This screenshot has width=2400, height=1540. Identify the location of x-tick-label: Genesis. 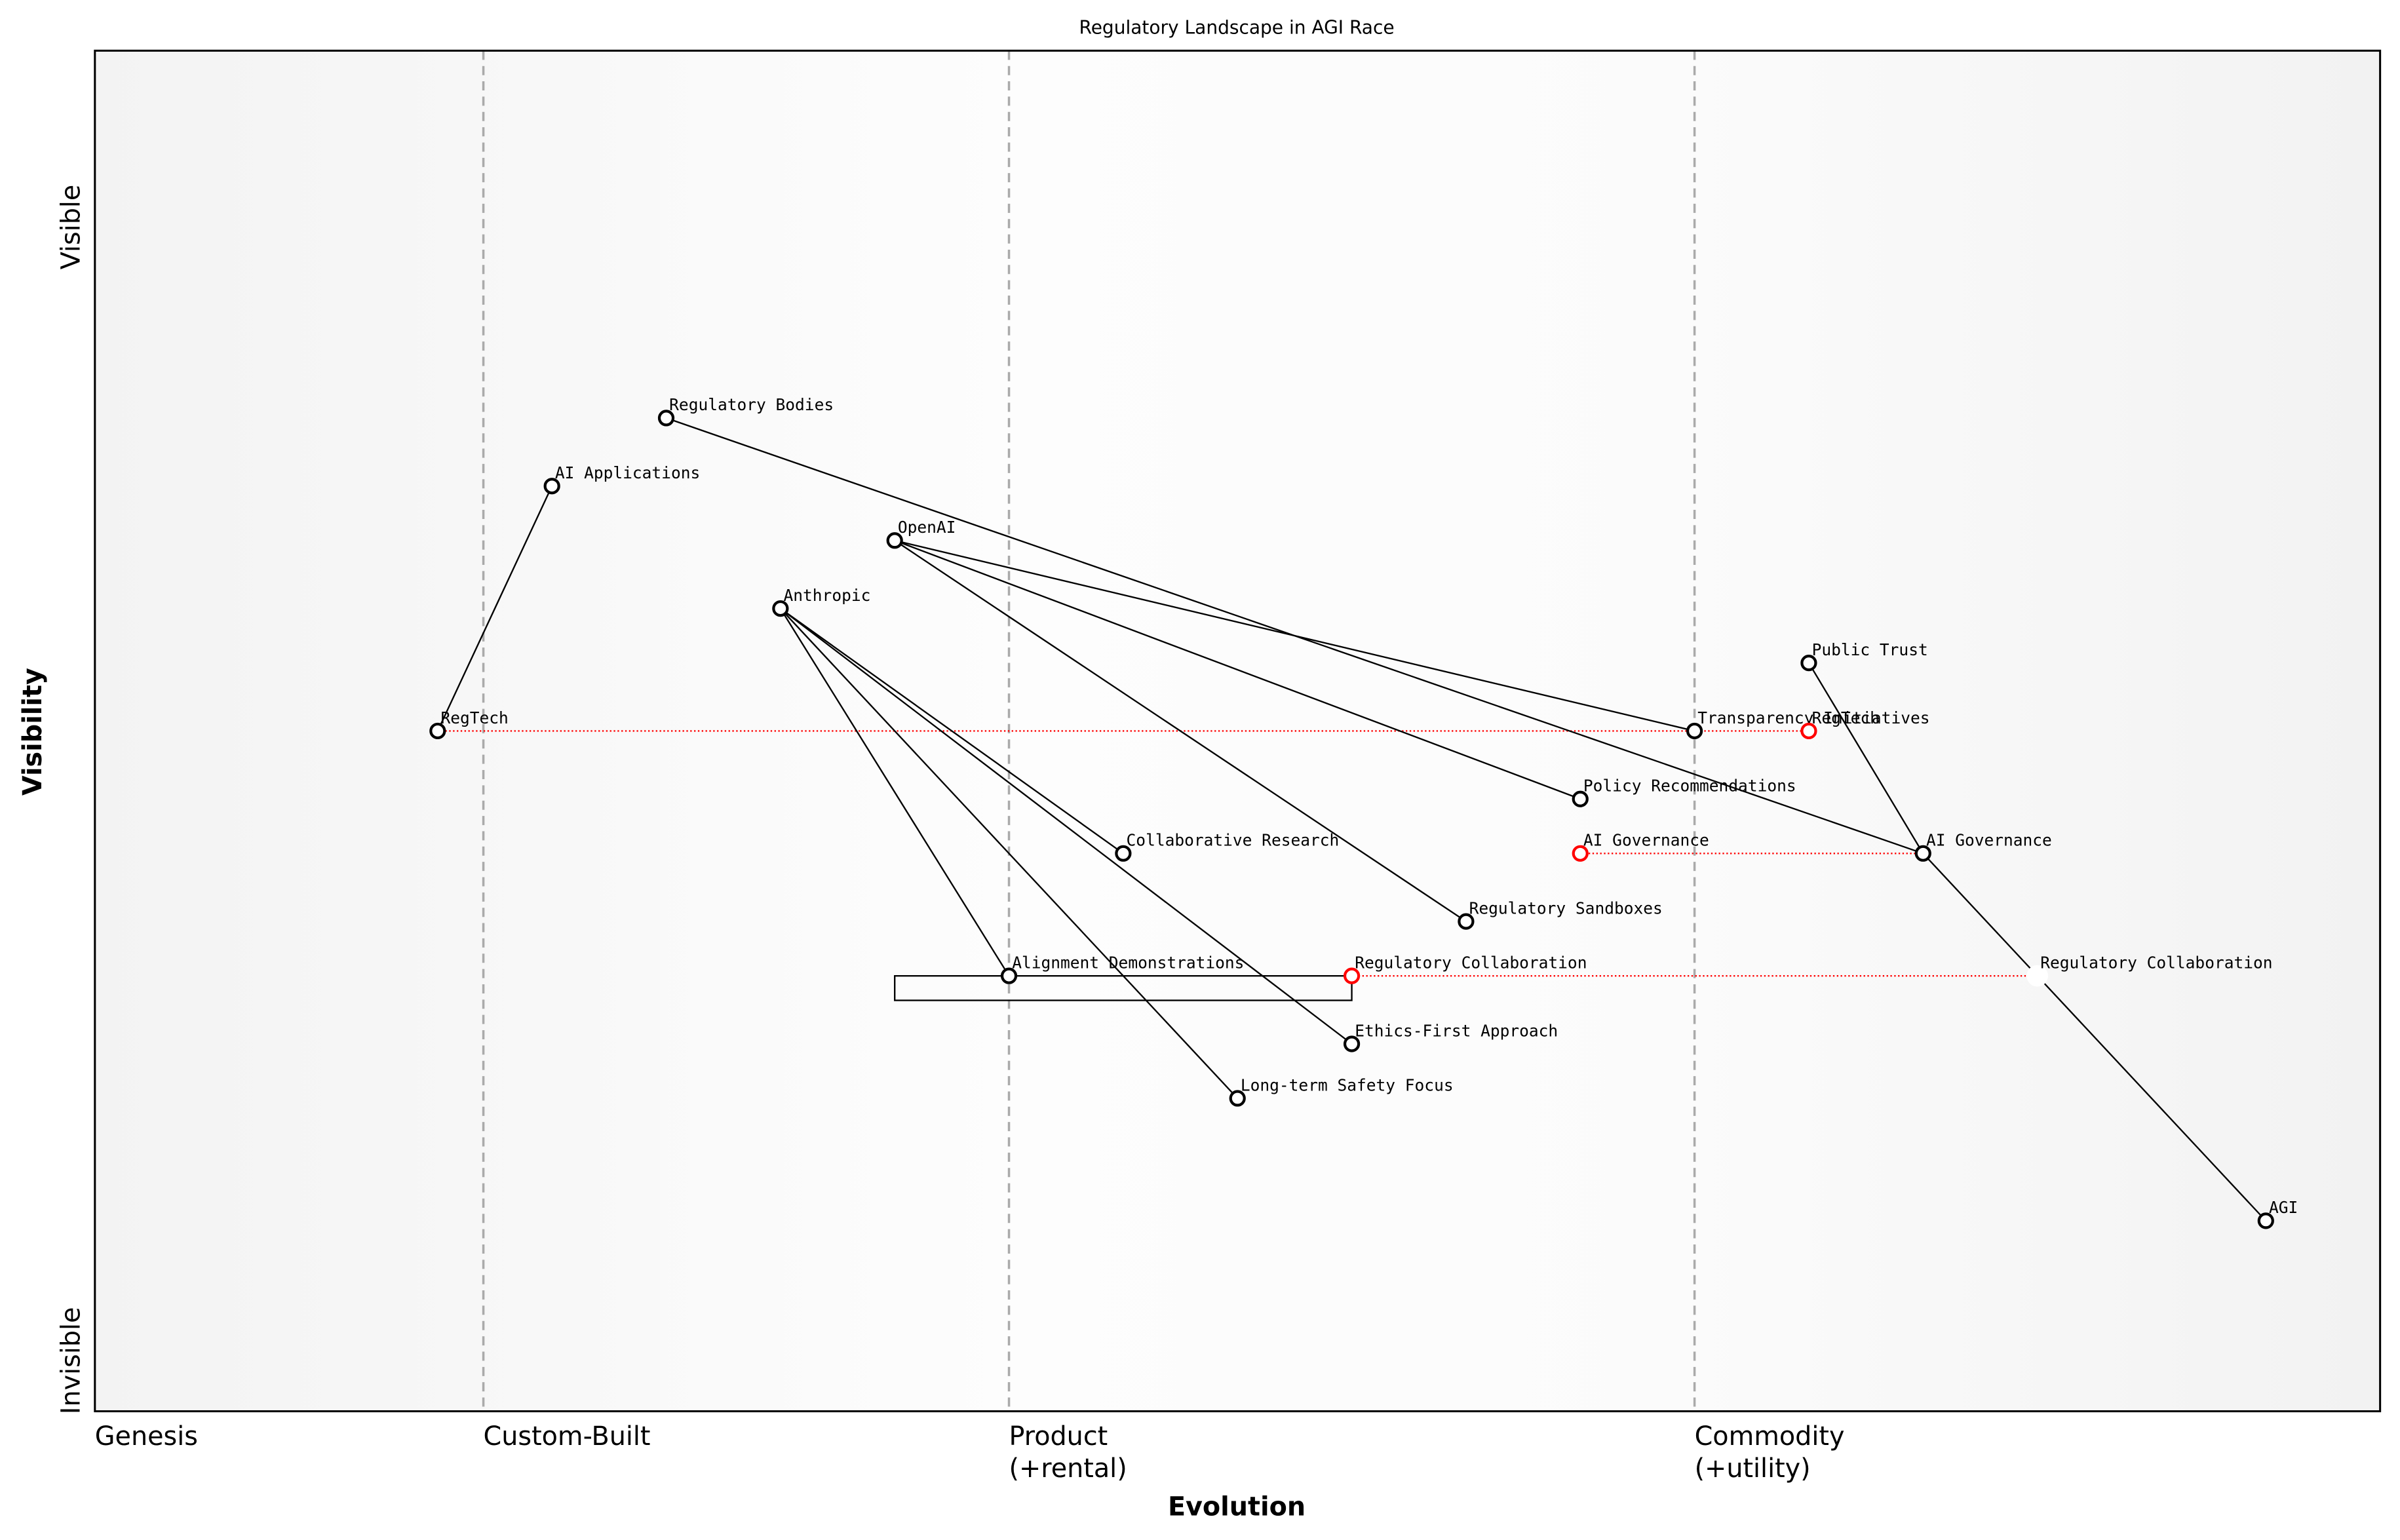
(146, 1436).